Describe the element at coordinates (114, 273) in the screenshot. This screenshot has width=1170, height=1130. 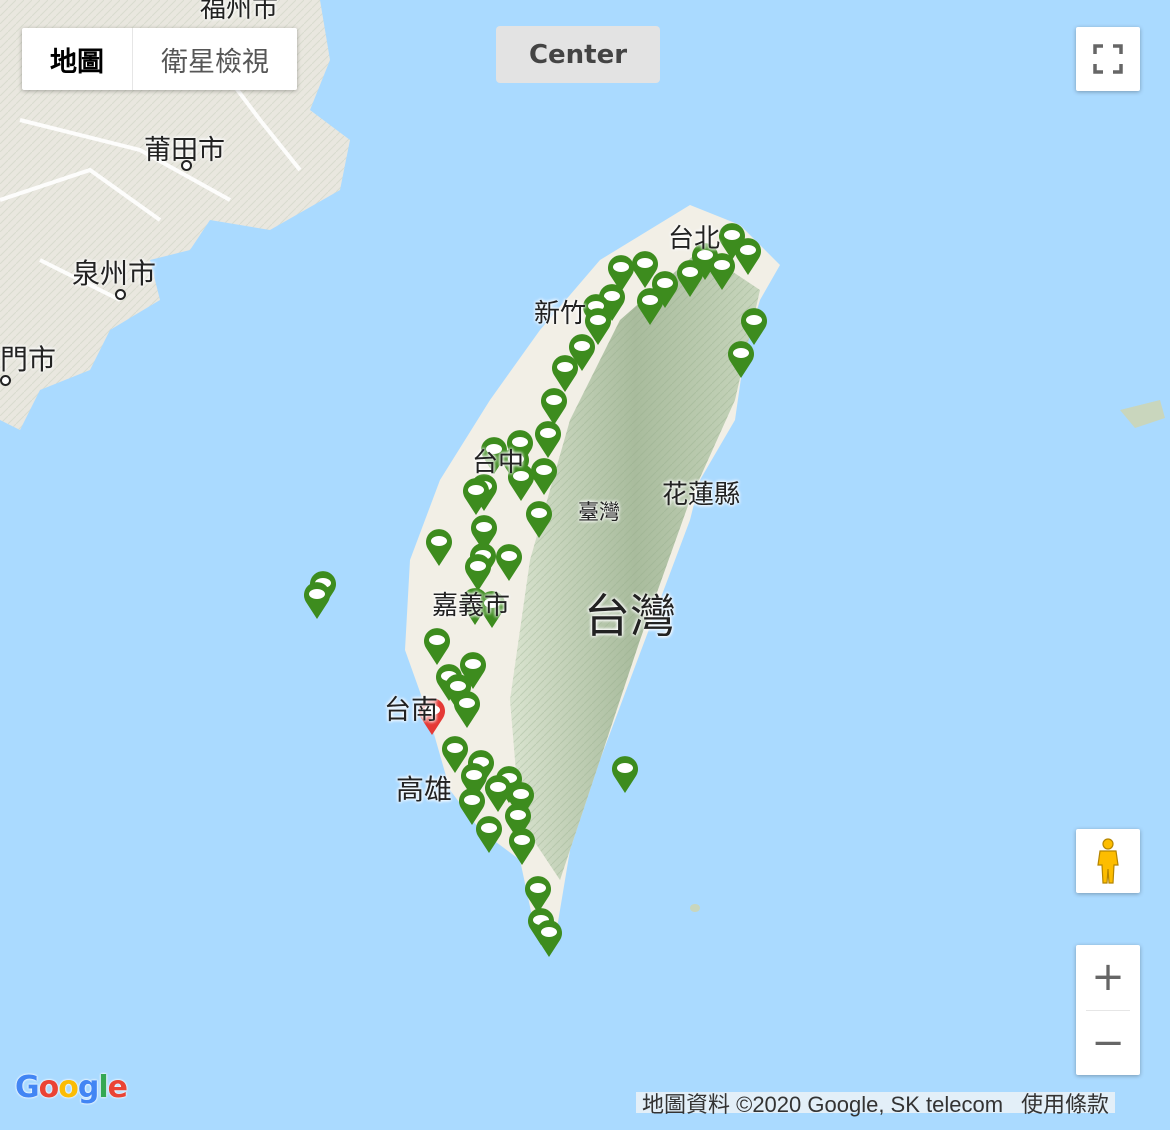
I see `place-label-quanzhou: 泉州市` at that location.